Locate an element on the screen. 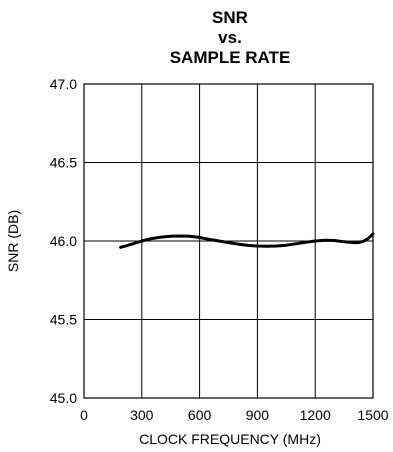 Image resolution: width=393 pixels, height=452 pixels. x-tick-label: 300 is located at coordinates (142, 415).